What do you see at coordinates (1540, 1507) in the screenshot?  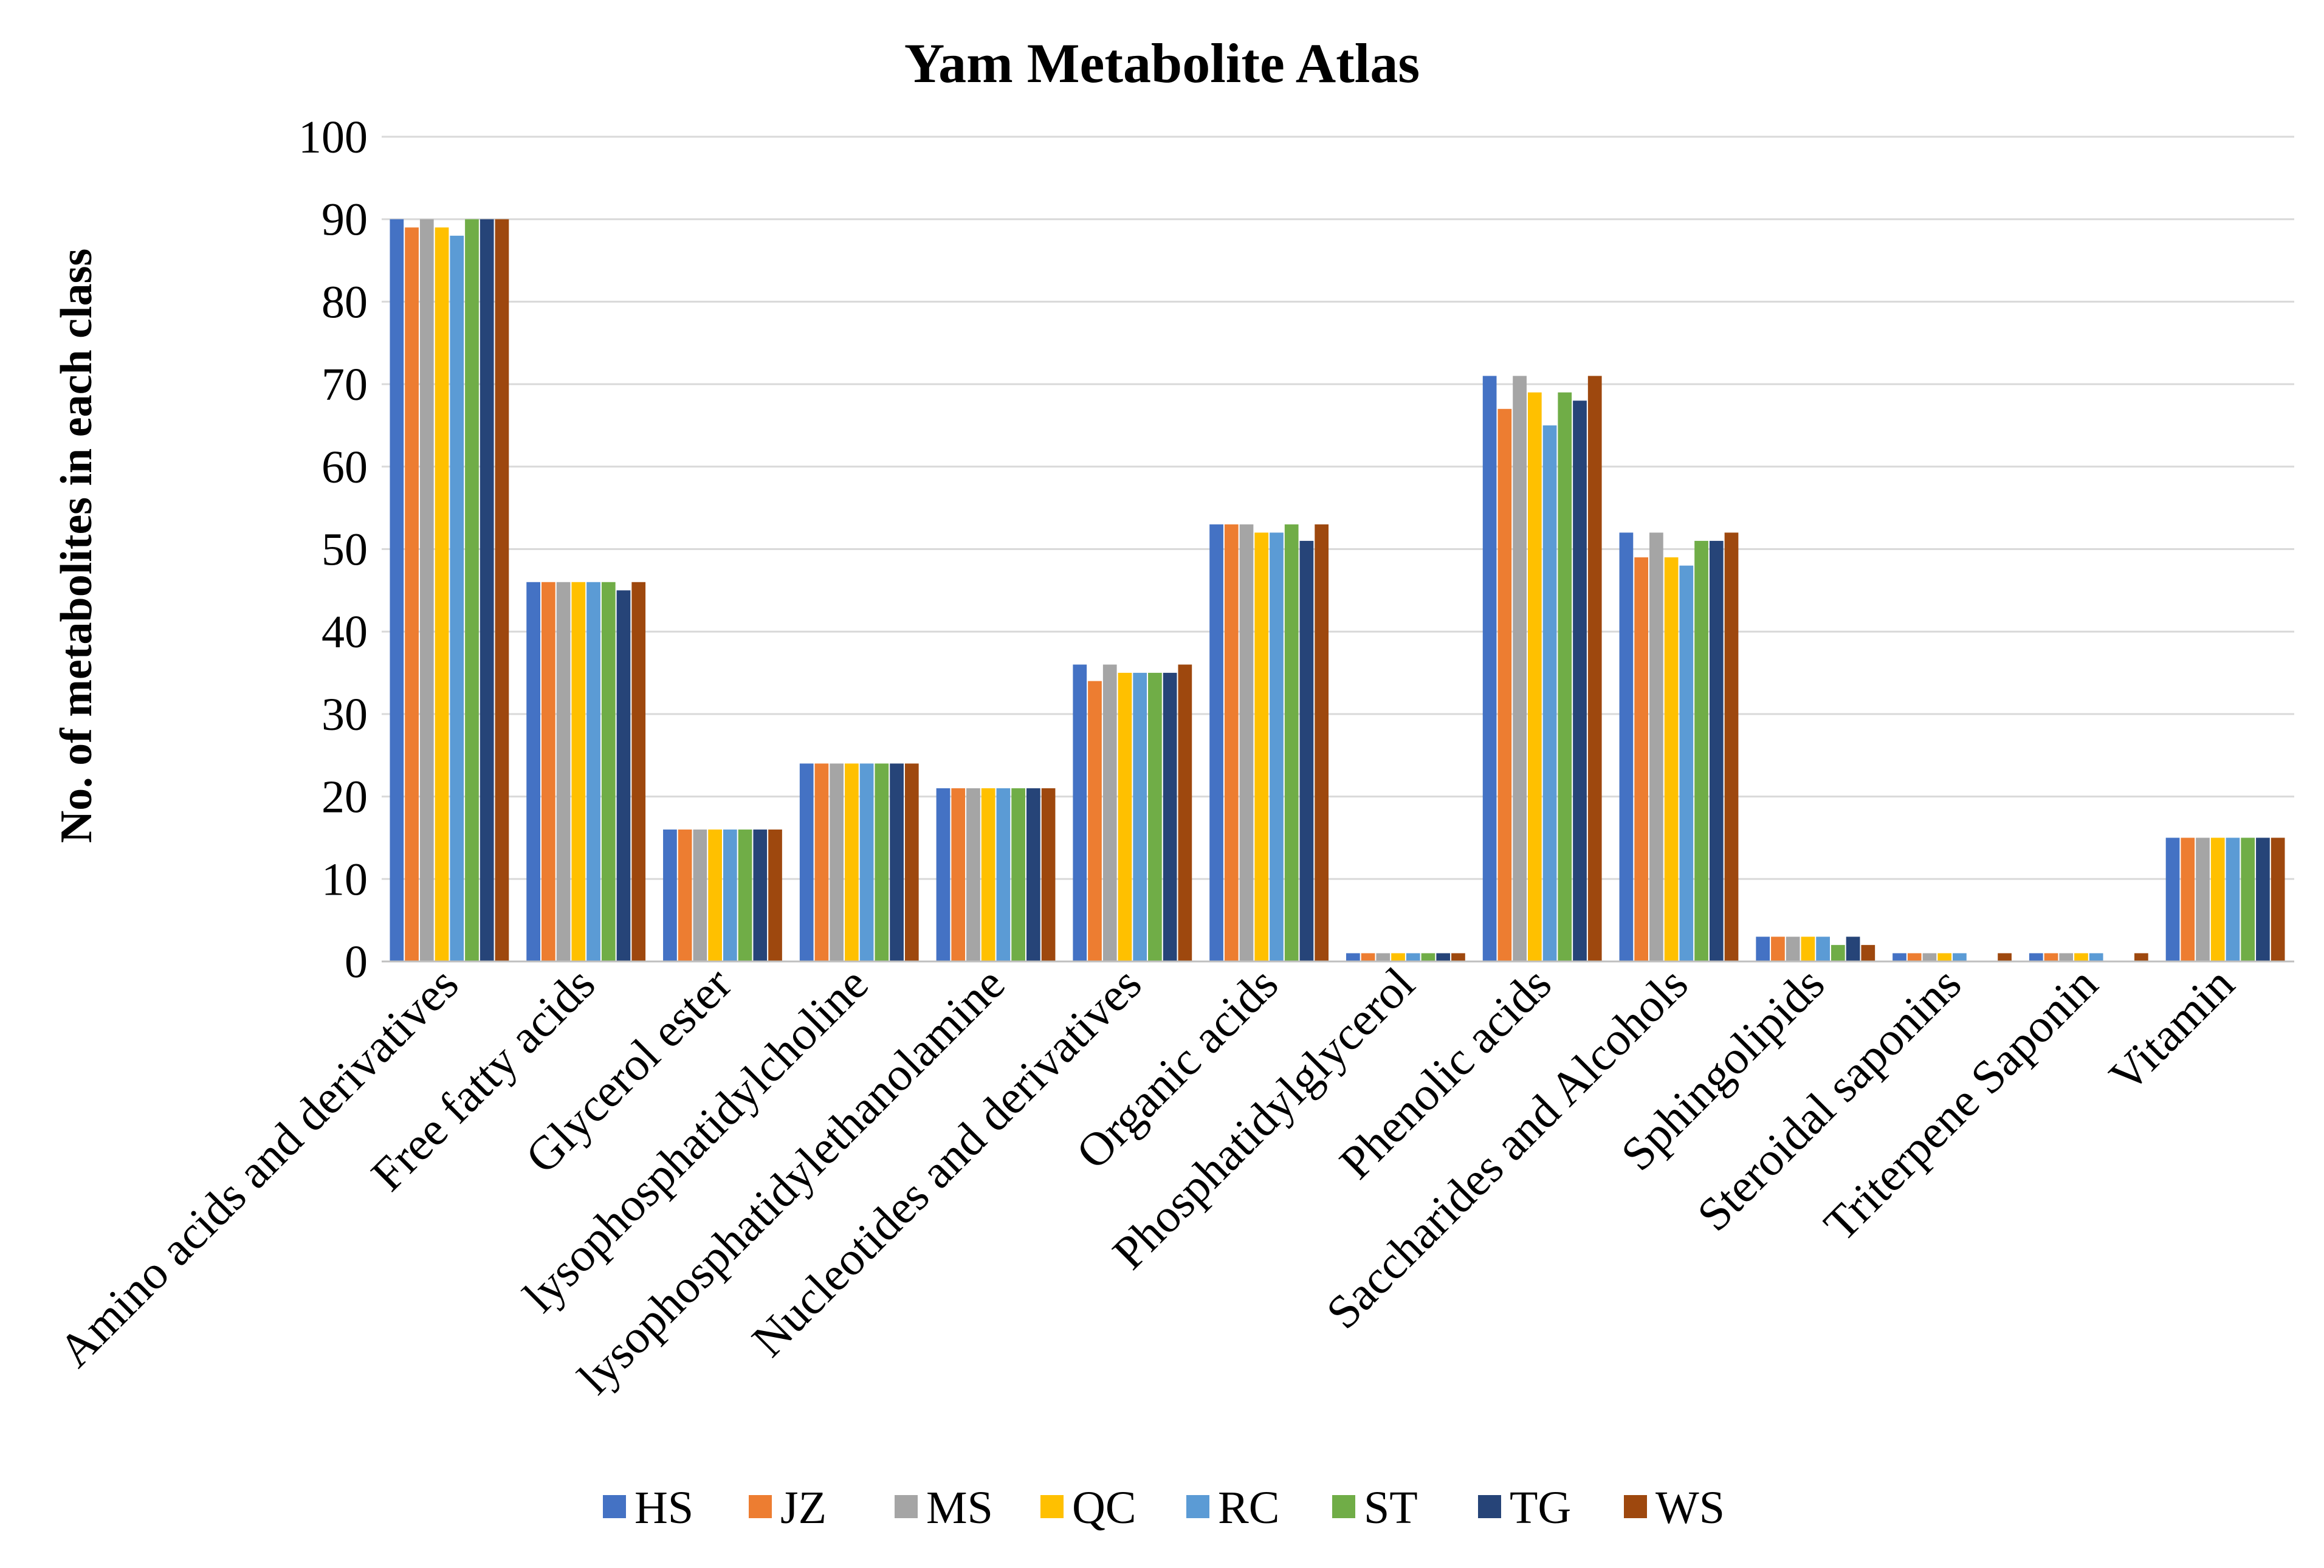 I see `legend-label-TG: TG` at bounding box center [1540, 1507].